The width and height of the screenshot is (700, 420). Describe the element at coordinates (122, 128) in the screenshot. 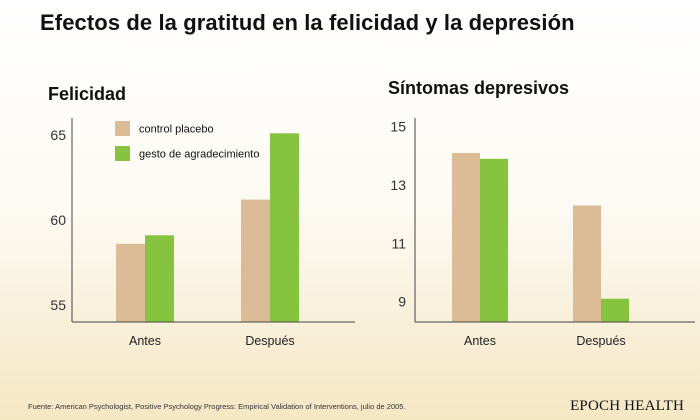

I see `legend-swatch-control` at that location.